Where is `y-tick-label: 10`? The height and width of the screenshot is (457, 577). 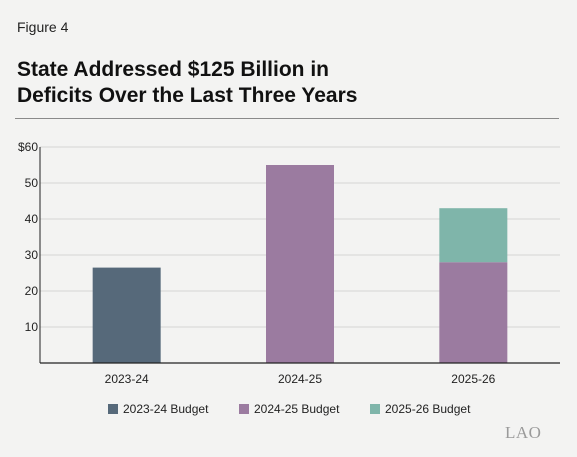 y-tick-label: 10 is located at coordinates (32, 327).